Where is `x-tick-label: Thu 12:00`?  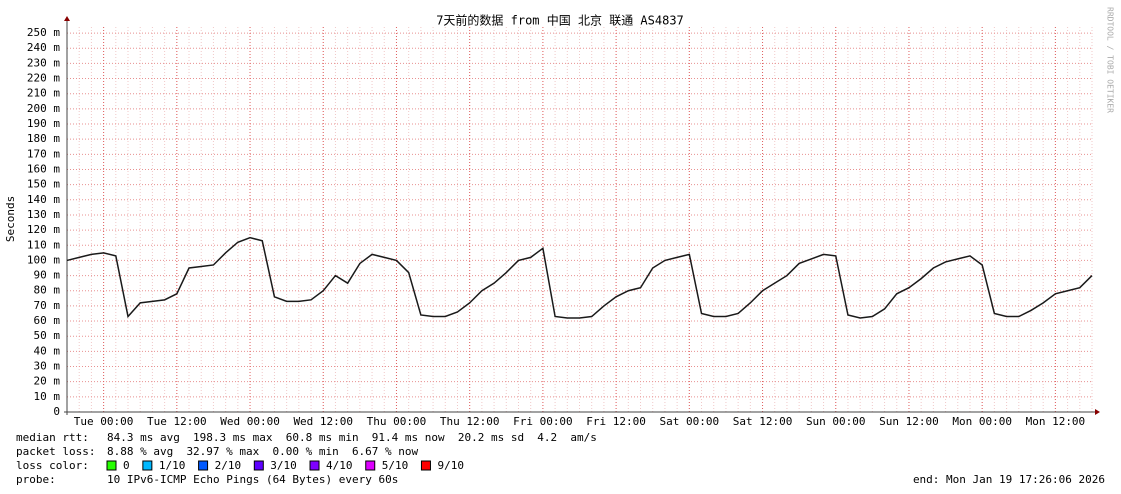
x-tick-label: Thu 12:00 is located at coordinates (470, 421).